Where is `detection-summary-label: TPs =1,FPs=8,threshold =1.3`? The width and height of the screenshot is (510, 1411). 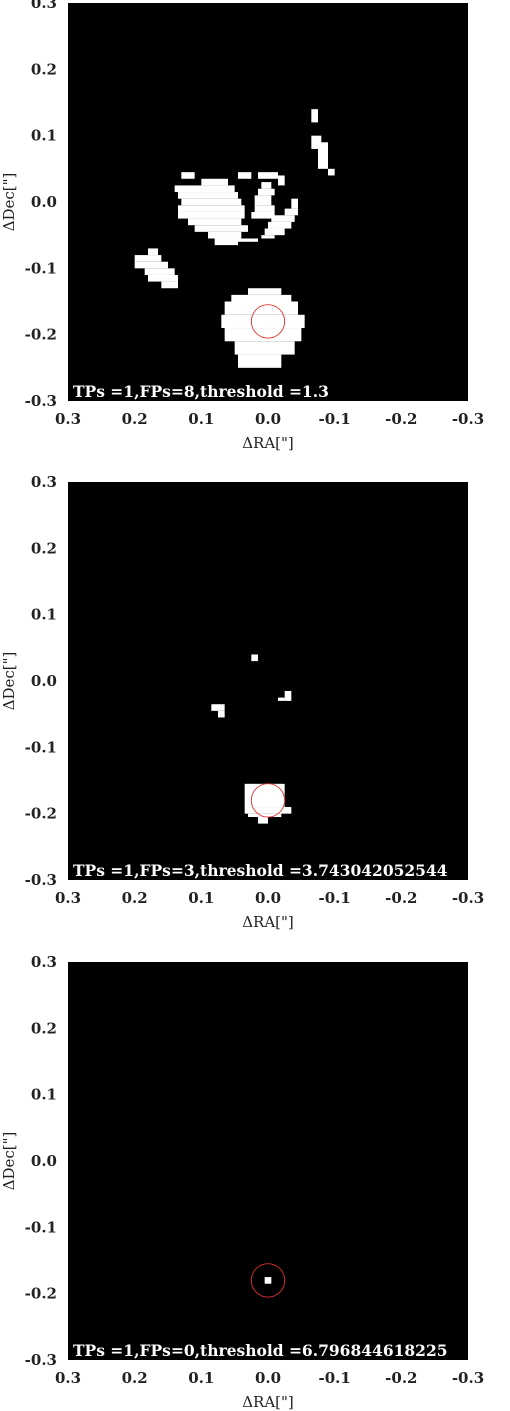
detection-summary-label: TPs =1,FPs=8,threshold =1.3 is located at coordinates (201, 391).